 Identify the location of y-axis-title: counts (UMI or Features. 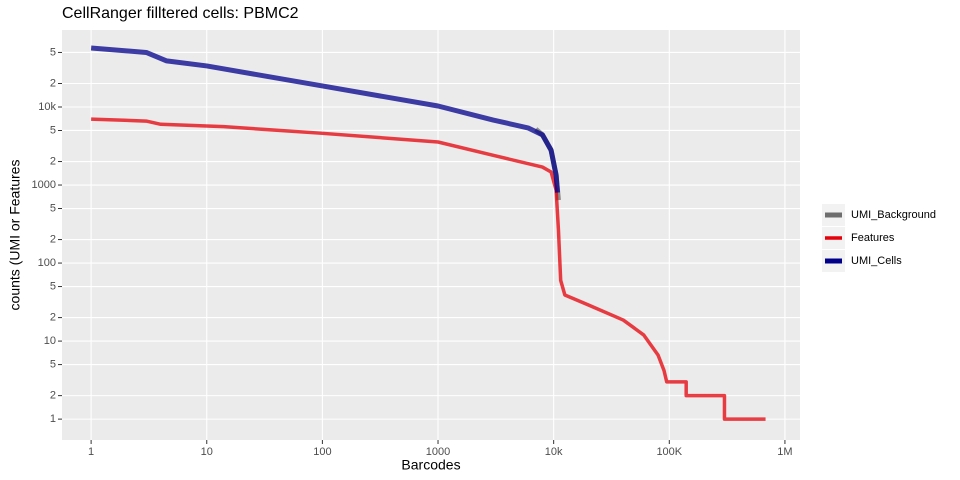
(15, 235).